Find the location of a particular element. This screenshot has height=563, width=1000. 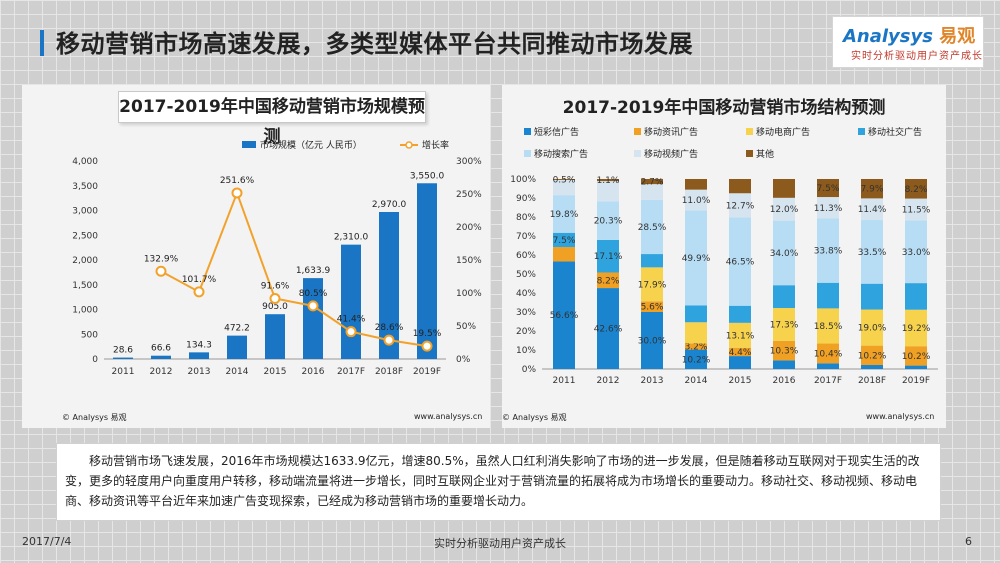

y-axis-tick-label: 0% is located at coordinates (529, 370).